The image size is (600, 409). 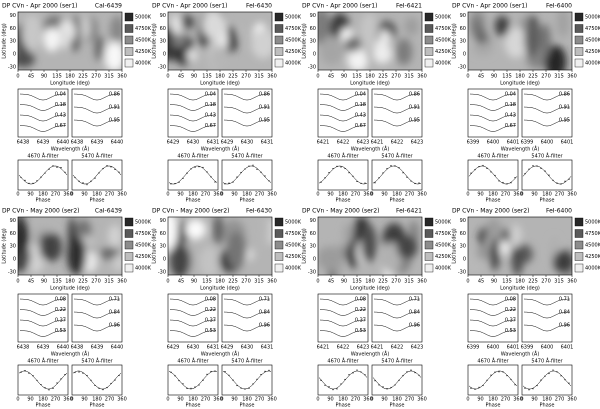 What do you see at coordinates (493, 406) in the screenshot?
I see `phase-axis-label: Phase` at bounding box center [493, 406].